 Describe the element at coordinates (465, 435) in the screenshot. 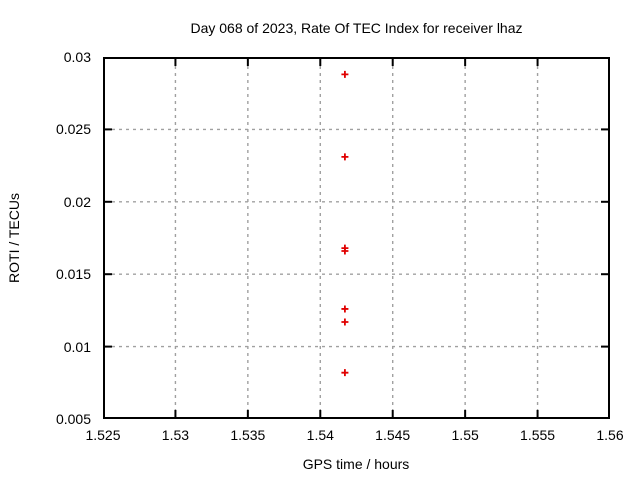

I see `x-tick-label: 1.55` at that location.